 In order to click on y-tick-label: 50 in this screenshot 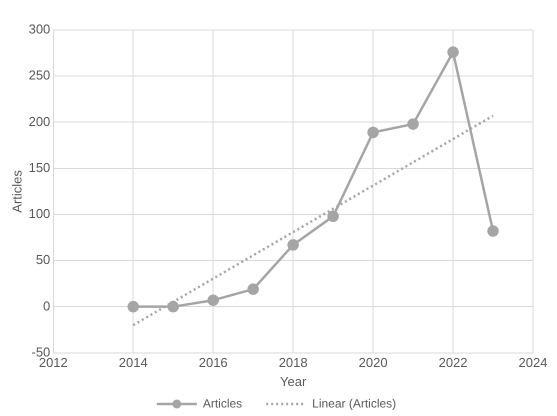, I will do `click(43, 260)`.